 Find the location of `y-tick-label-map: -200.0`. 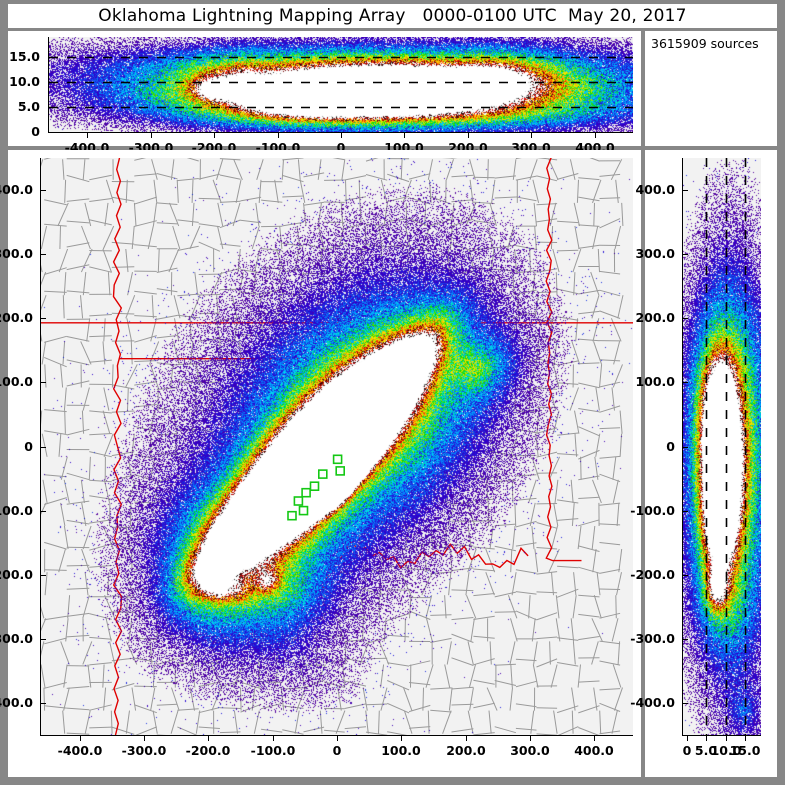

y-tick-label-map: -200.0 is located at coordinates (16, 574).